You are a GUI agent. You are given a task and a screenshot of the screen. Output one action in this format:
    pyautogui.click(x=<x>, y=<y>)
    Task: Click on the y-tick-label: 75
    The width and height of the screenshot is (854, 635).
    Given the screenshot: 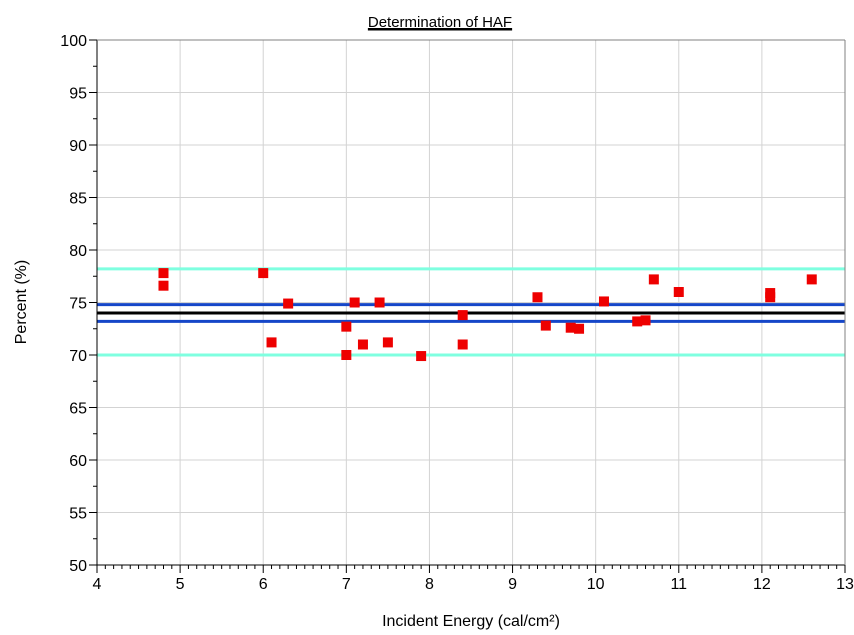 What is the action you would take?
    pyautogui.click(x=78, y=304)
    